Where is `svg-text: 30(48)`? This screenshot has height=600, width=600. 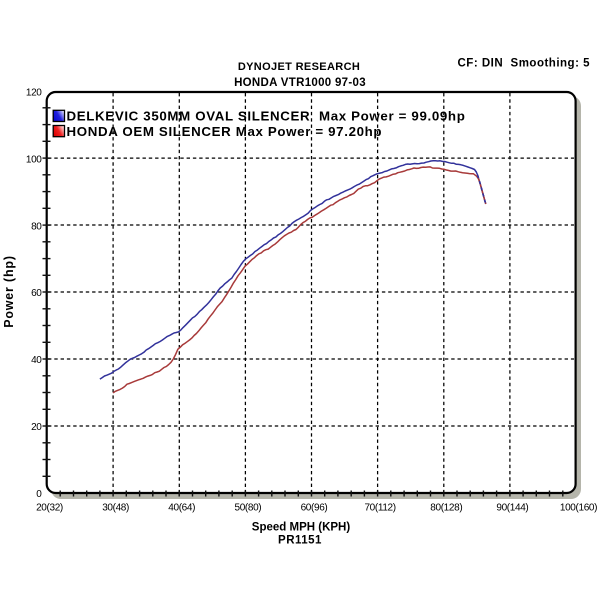 svg-text: 30(48) is located at coordinates (115, 508).